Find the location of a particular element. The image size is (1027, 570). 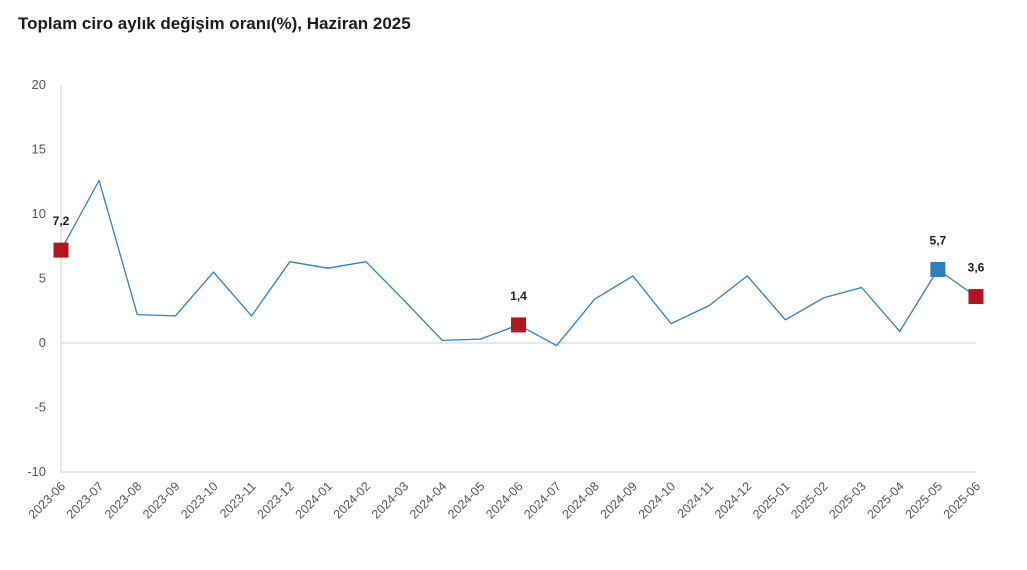

y-tick-label: 10 is located at coordinates (39, 213).